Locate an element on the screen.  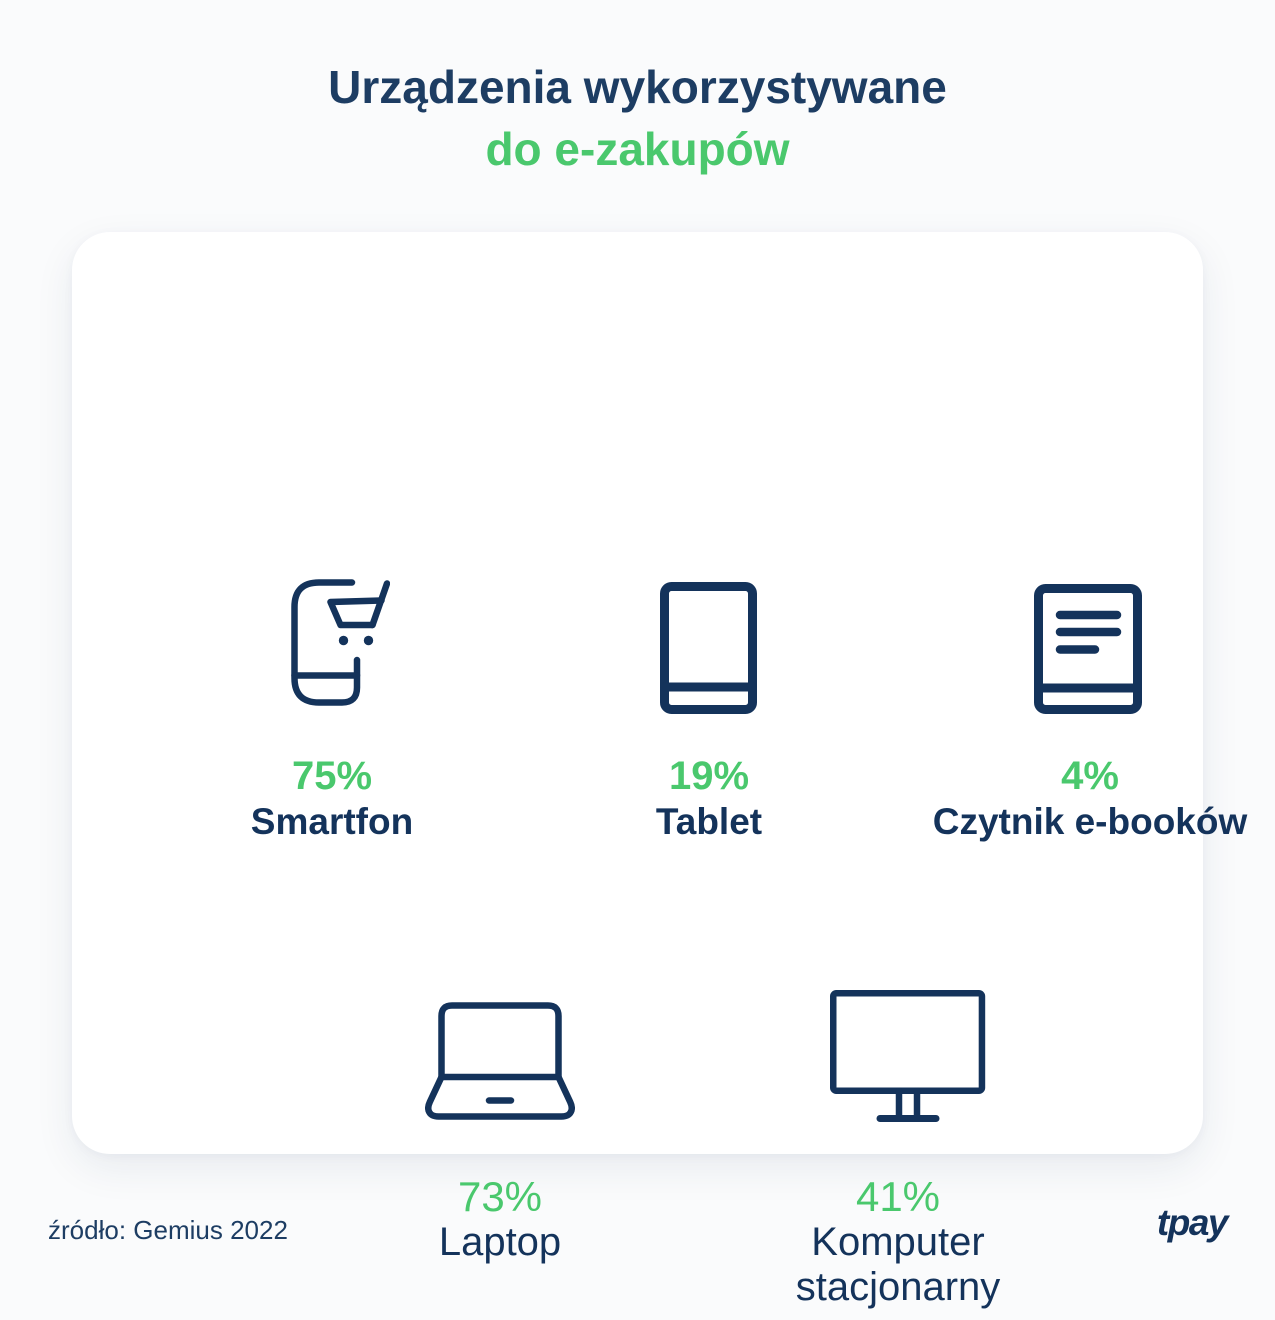
ebook-reader-icon is located at coordinates (1088, 649).